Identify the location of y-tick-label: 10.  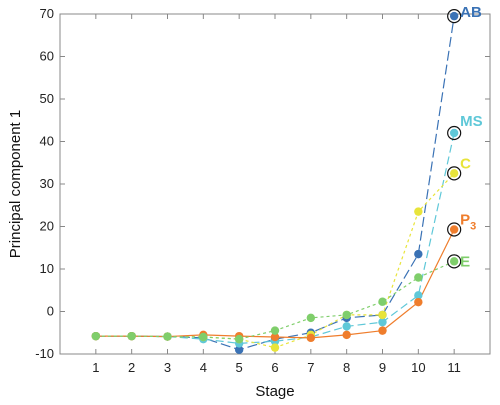
(47, 268).